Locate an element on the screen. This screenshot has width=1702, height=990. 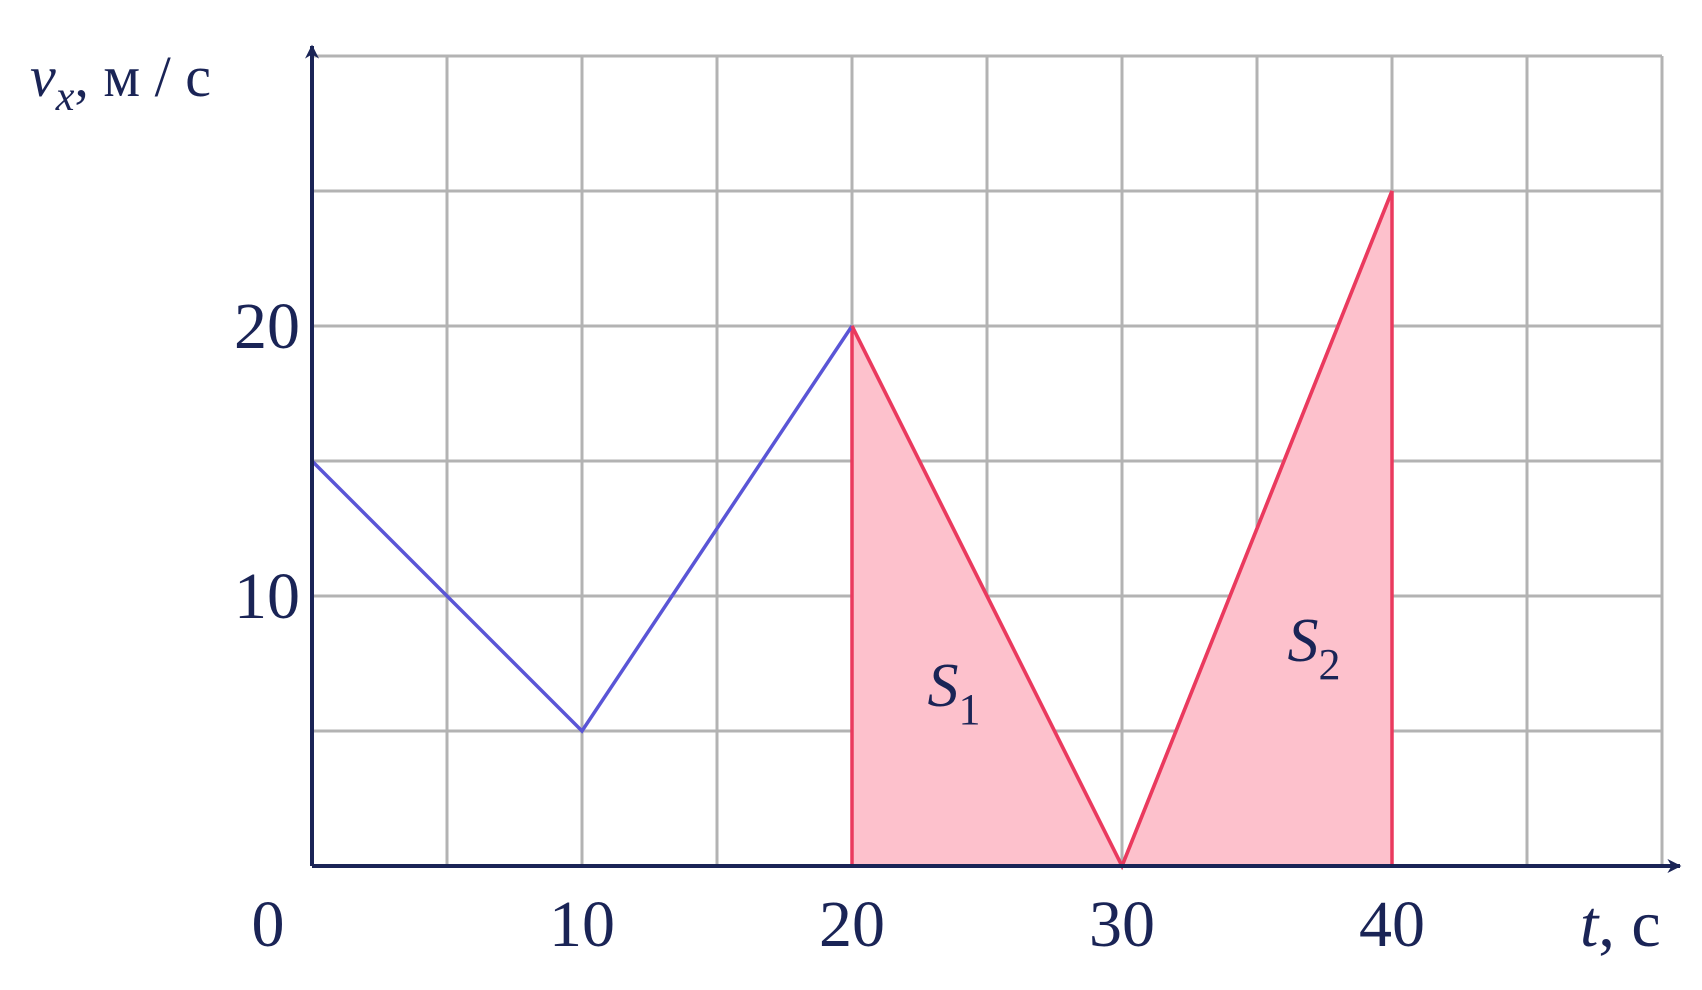
x-tick-label: 10 is located at coordinates (582, 924).